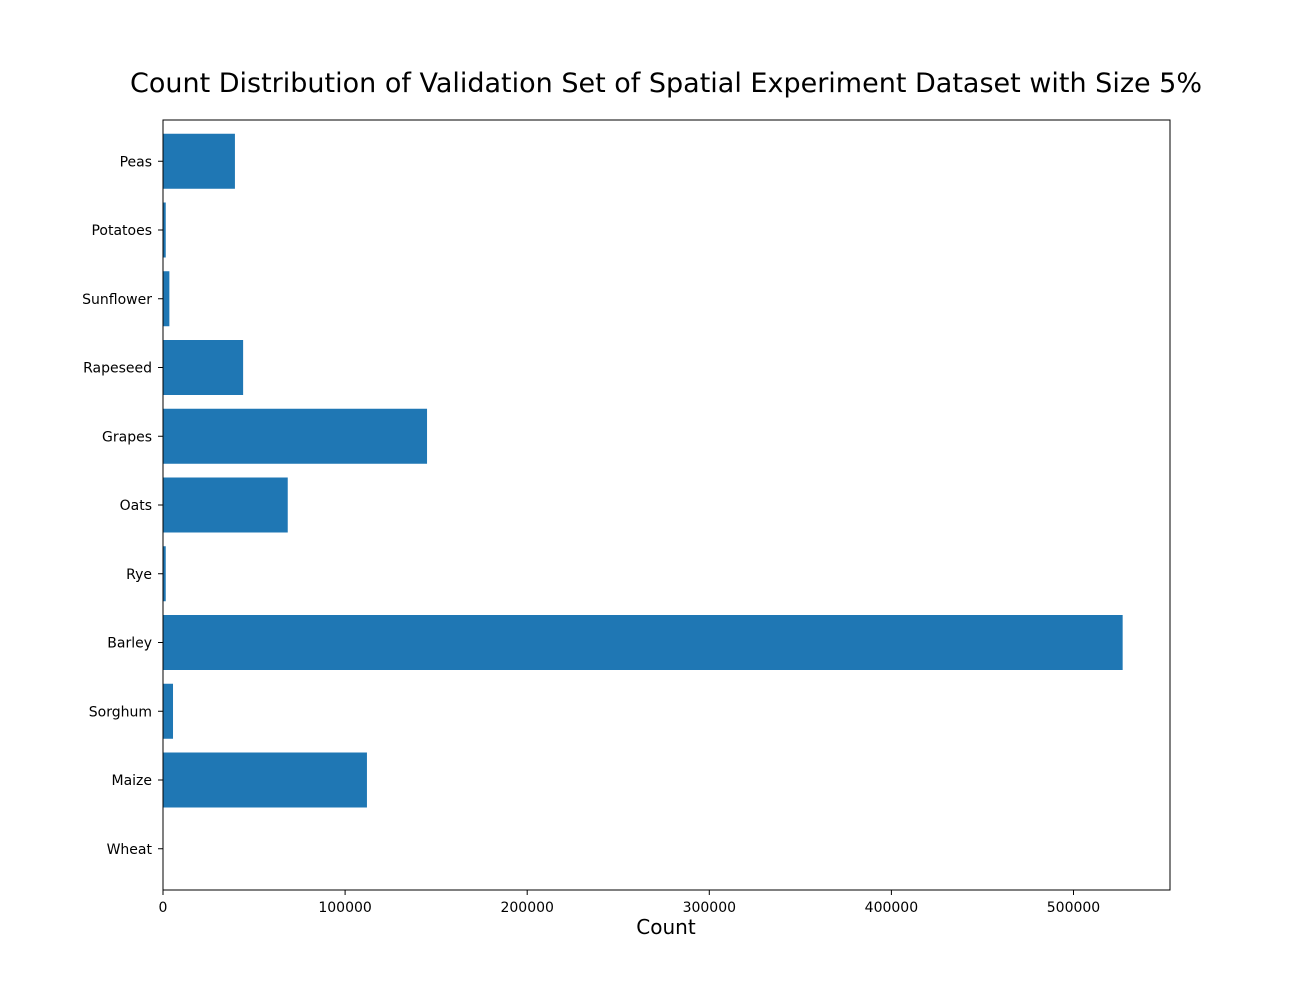 This screenshot has width=1300, height=1000. Describe the element at coordinates (295, 436) in the screenshot. I see `bar-grapes` at that location.